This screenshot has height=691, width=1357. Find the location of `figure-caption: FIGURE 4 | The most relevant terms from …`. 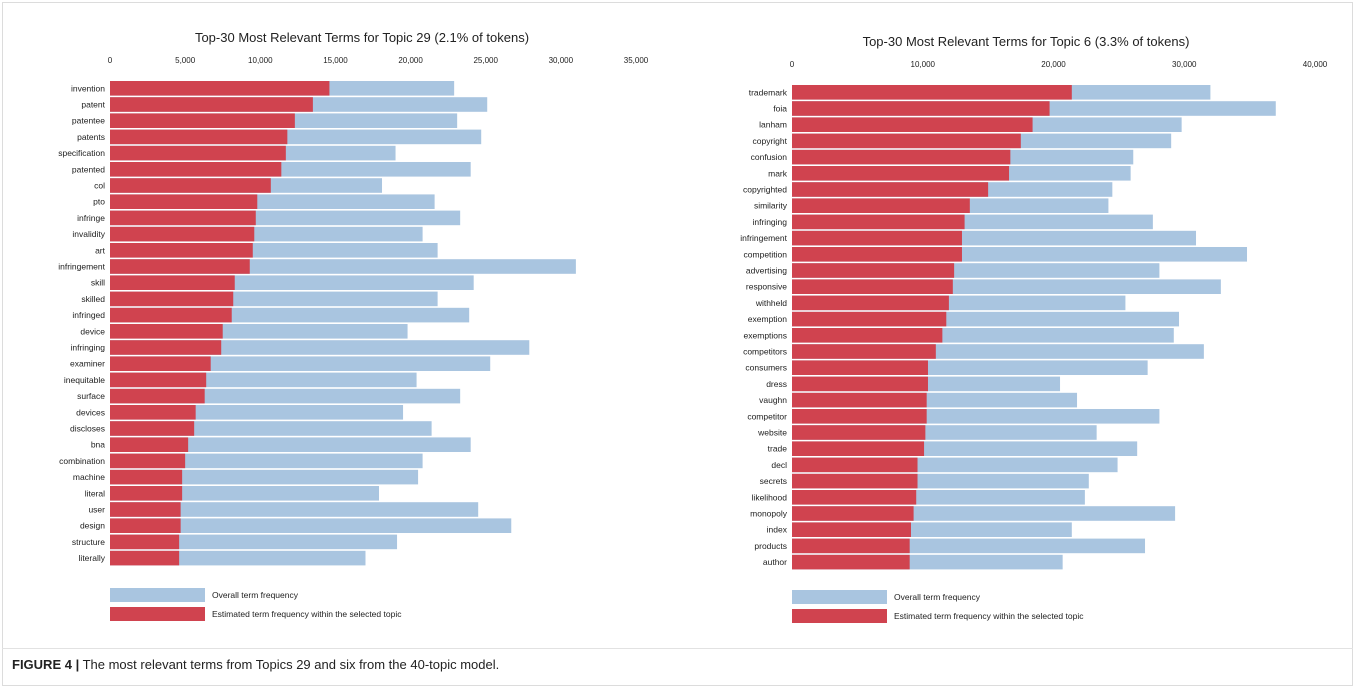

figure-caption: FIGURE 4 | The most relevant terms from … is located at coordinates (255, 664).